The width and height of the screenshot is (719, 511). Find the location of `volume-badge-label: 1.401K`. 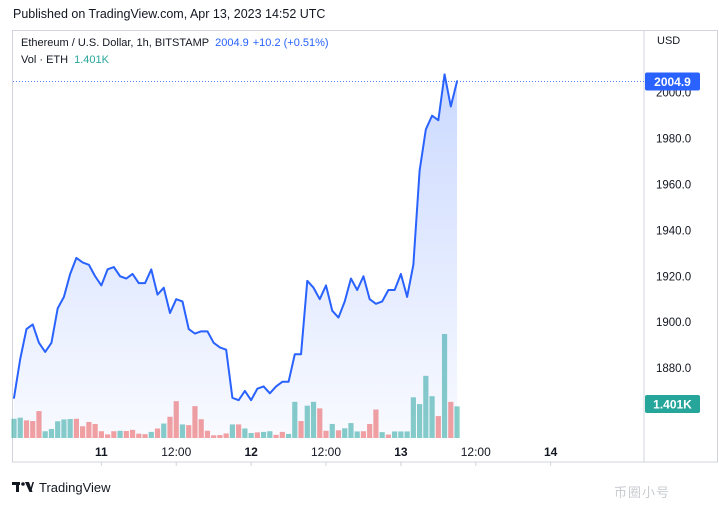

volume-badge-label: 1.401K is located at coordinates (672, 405).